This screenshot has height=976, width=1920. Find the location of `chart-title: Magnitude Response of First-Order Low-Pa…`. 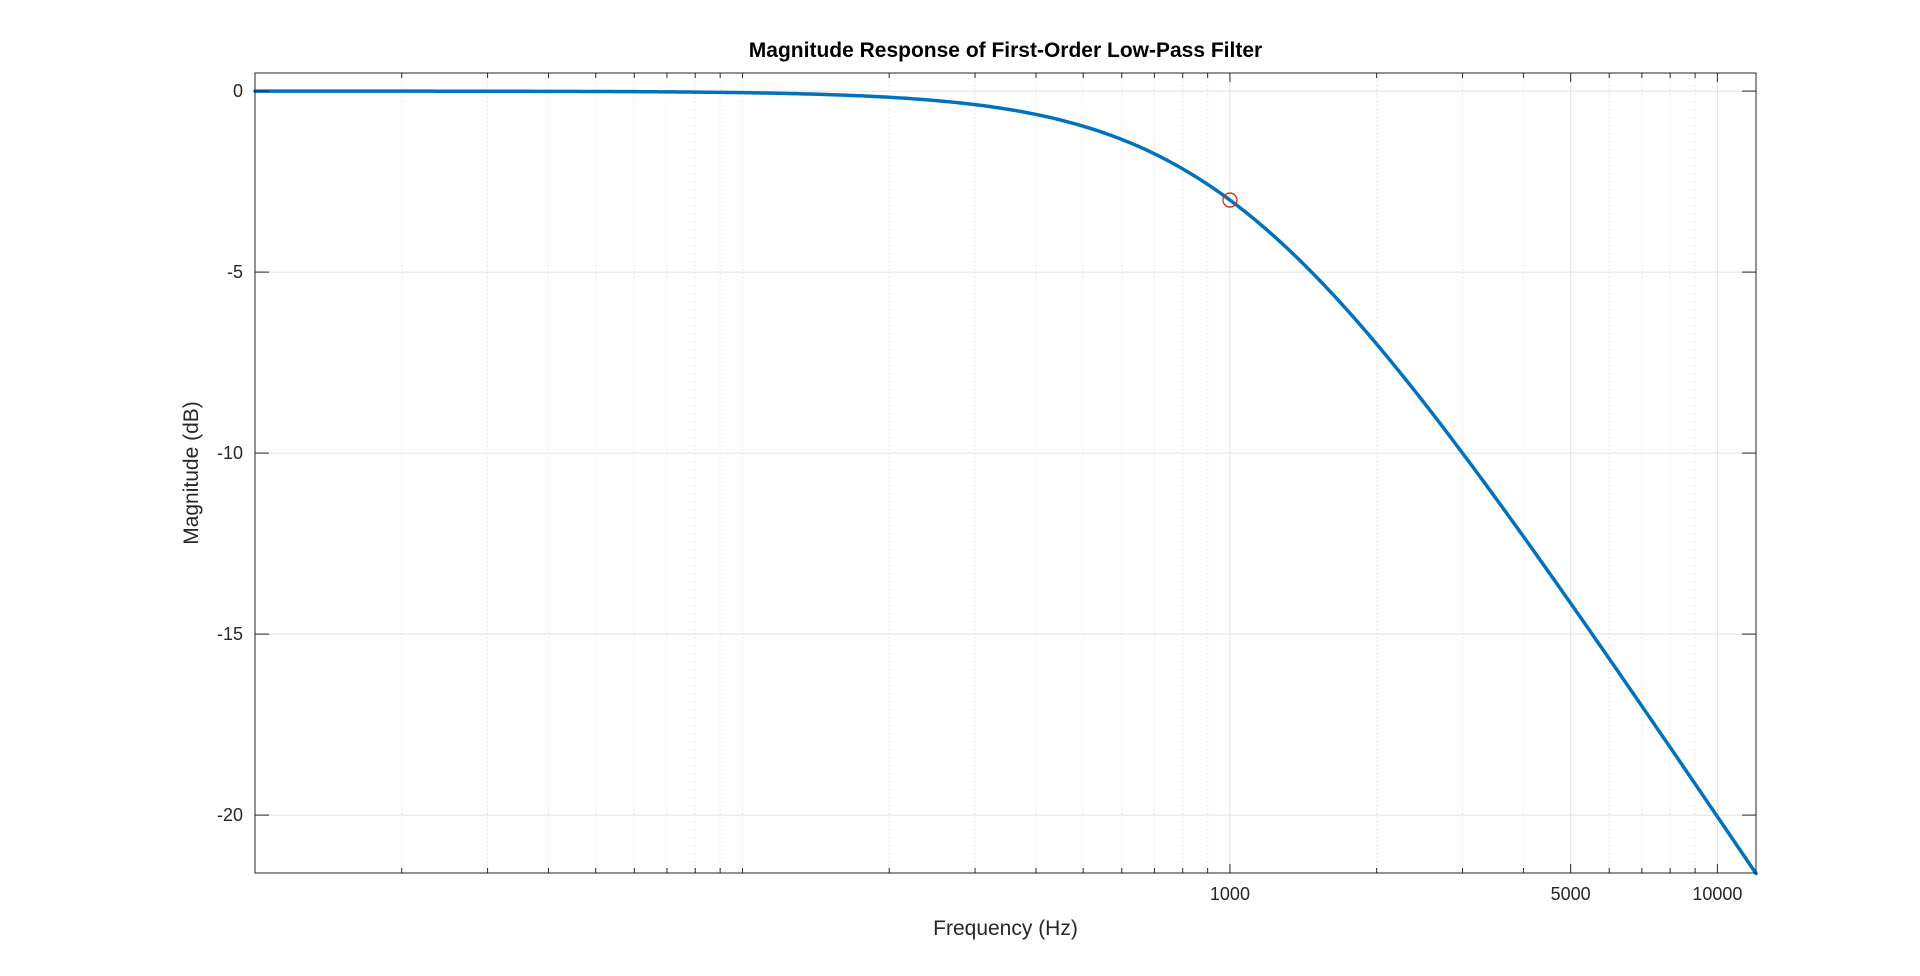

chart-title: Magnitude Response of First-Order Low-Pa… is located at coordinates (1005, 50).